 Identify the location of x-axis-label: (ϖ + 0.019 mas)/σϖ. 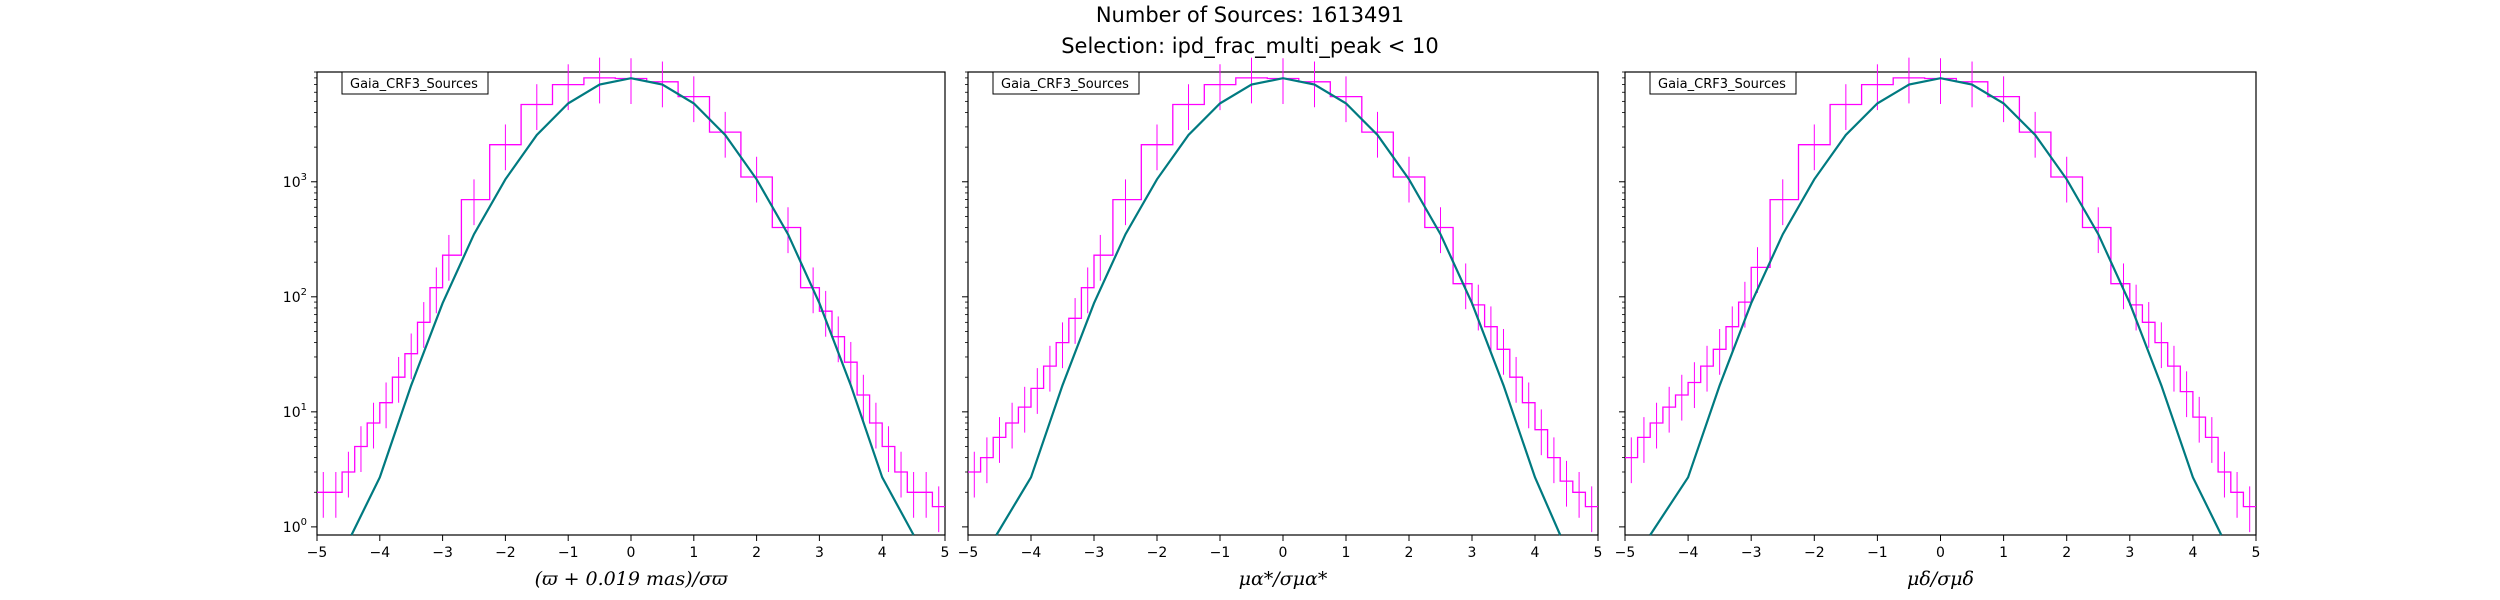
(631, 579).